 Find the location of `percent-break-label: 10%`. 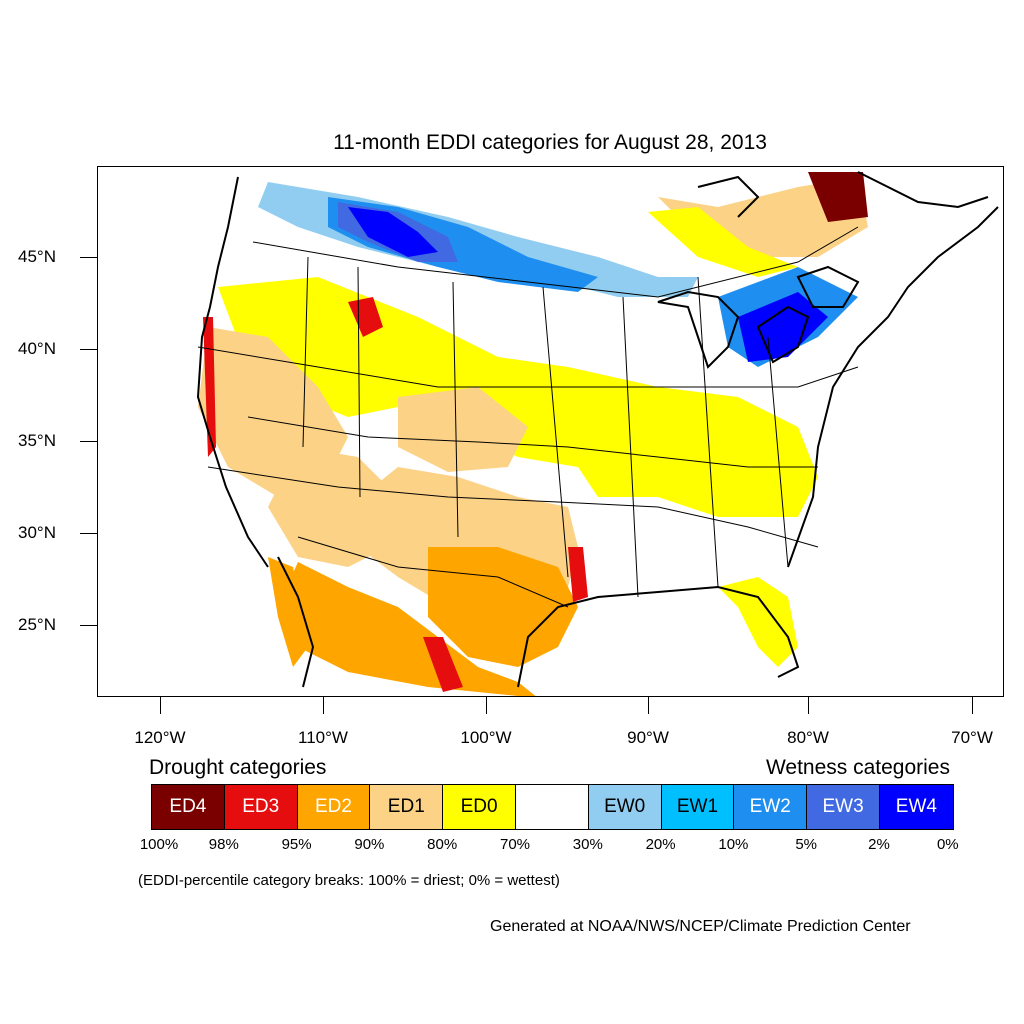

percent-break-label: 10% is located at coordinates (733, 844).